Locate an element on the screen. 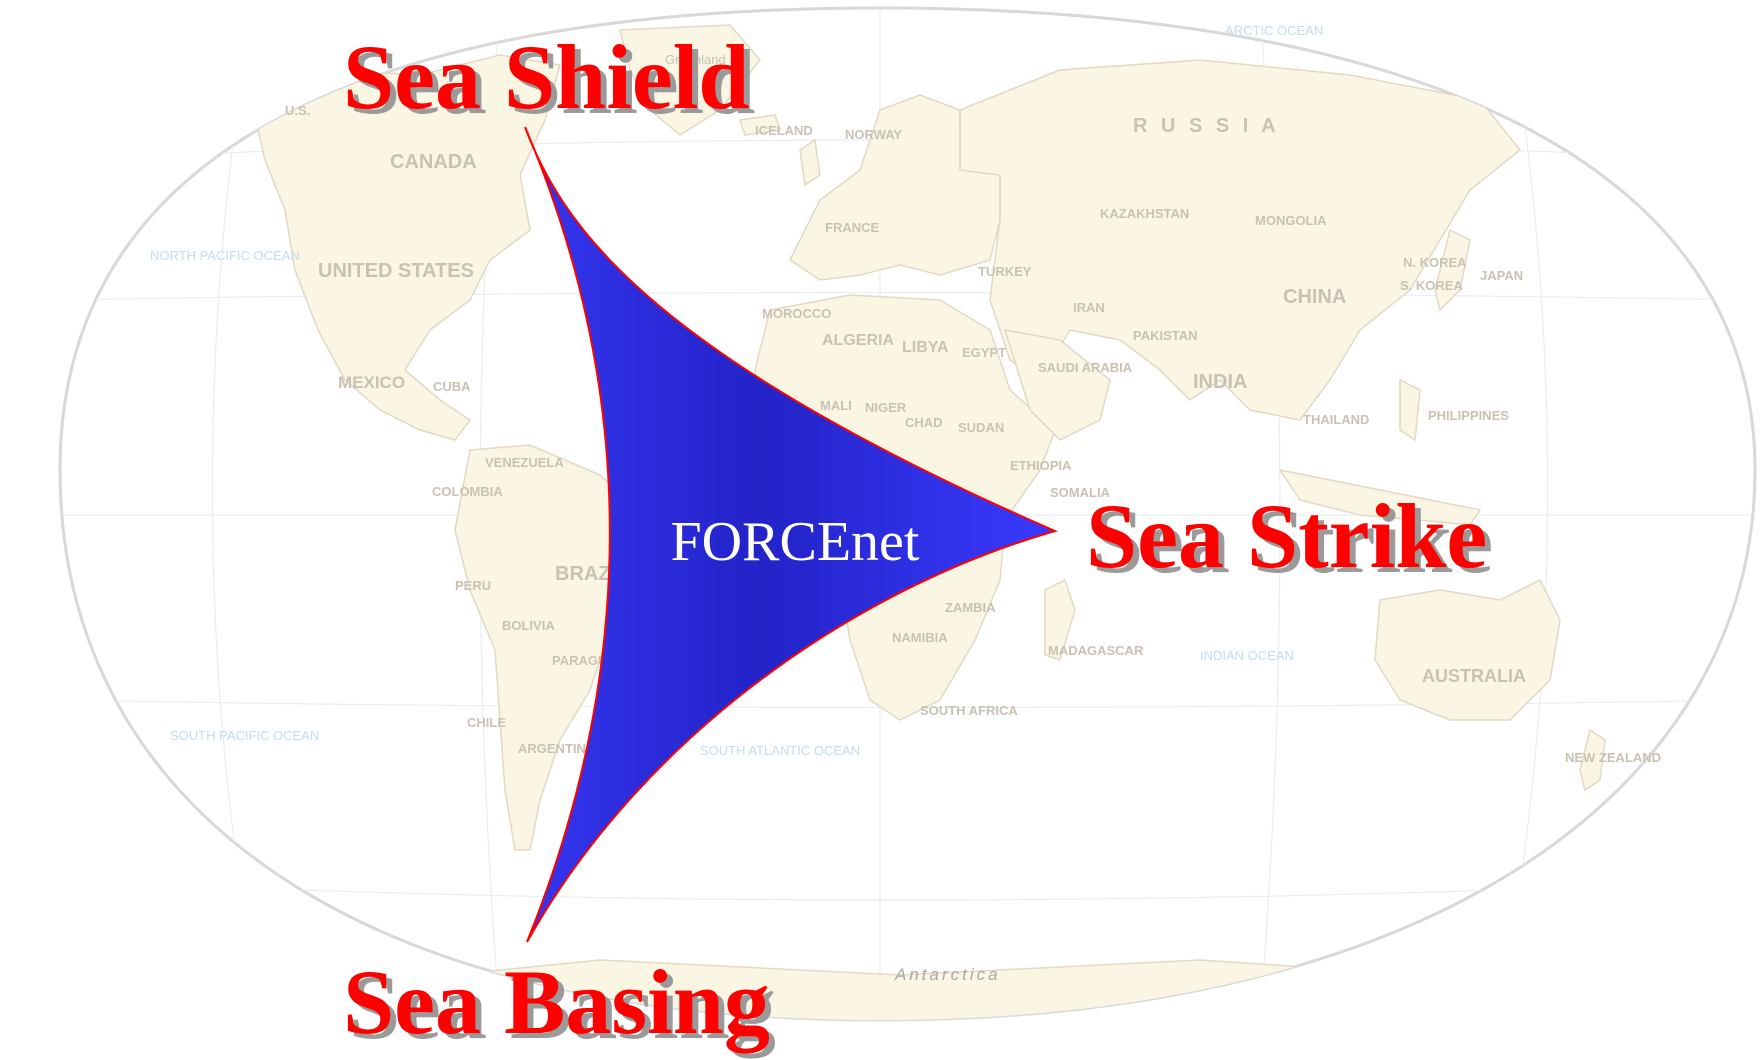  label-cuba: CUBA is located at coordinates (452, 386).